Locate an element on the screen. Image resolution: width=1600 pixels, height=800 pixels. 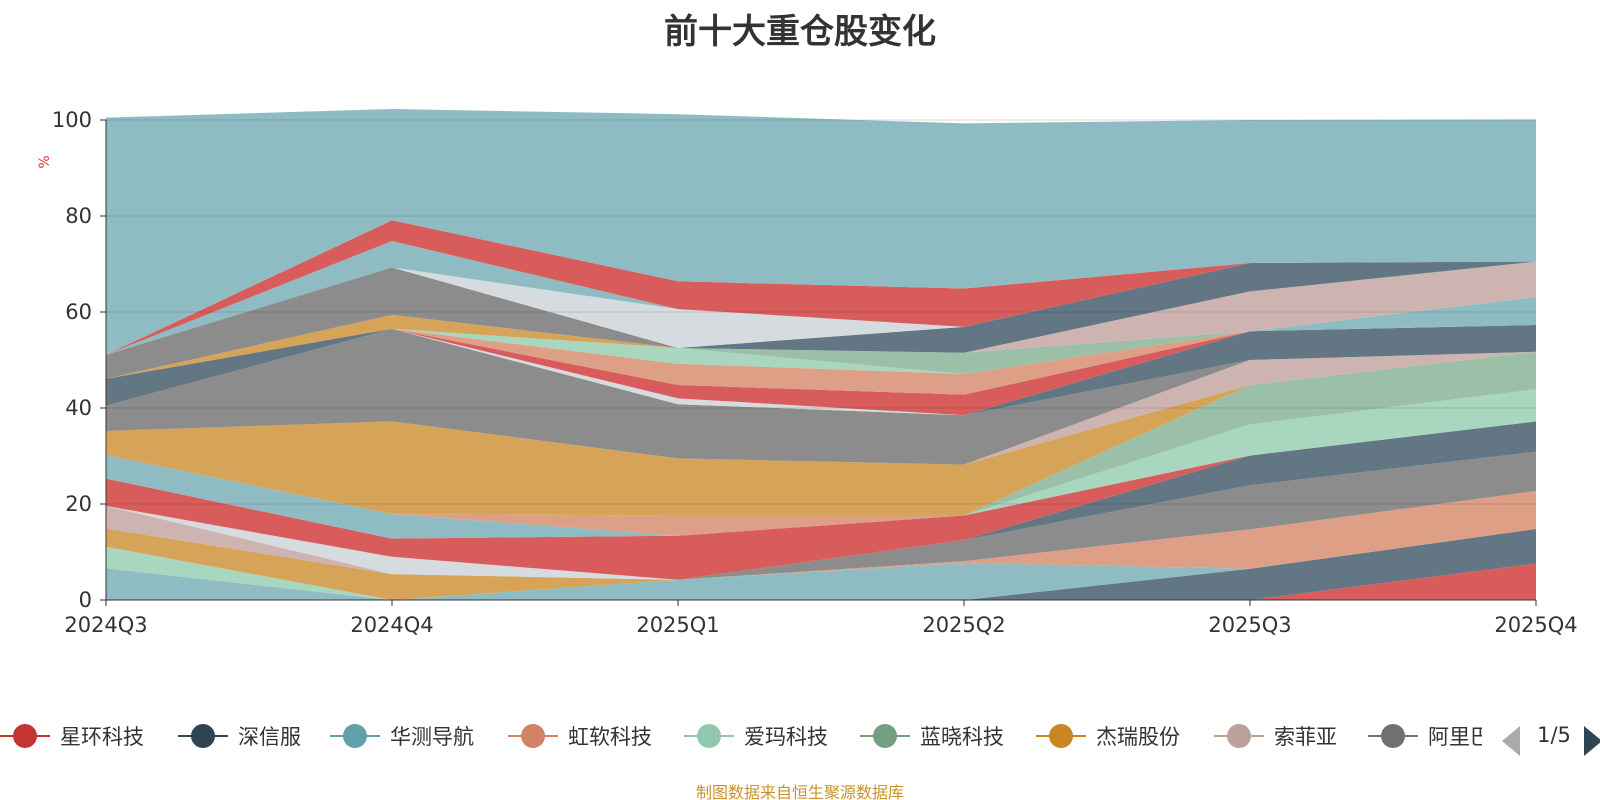
legend-item-label: 虹软科技 is located at coordinates (610, 737).